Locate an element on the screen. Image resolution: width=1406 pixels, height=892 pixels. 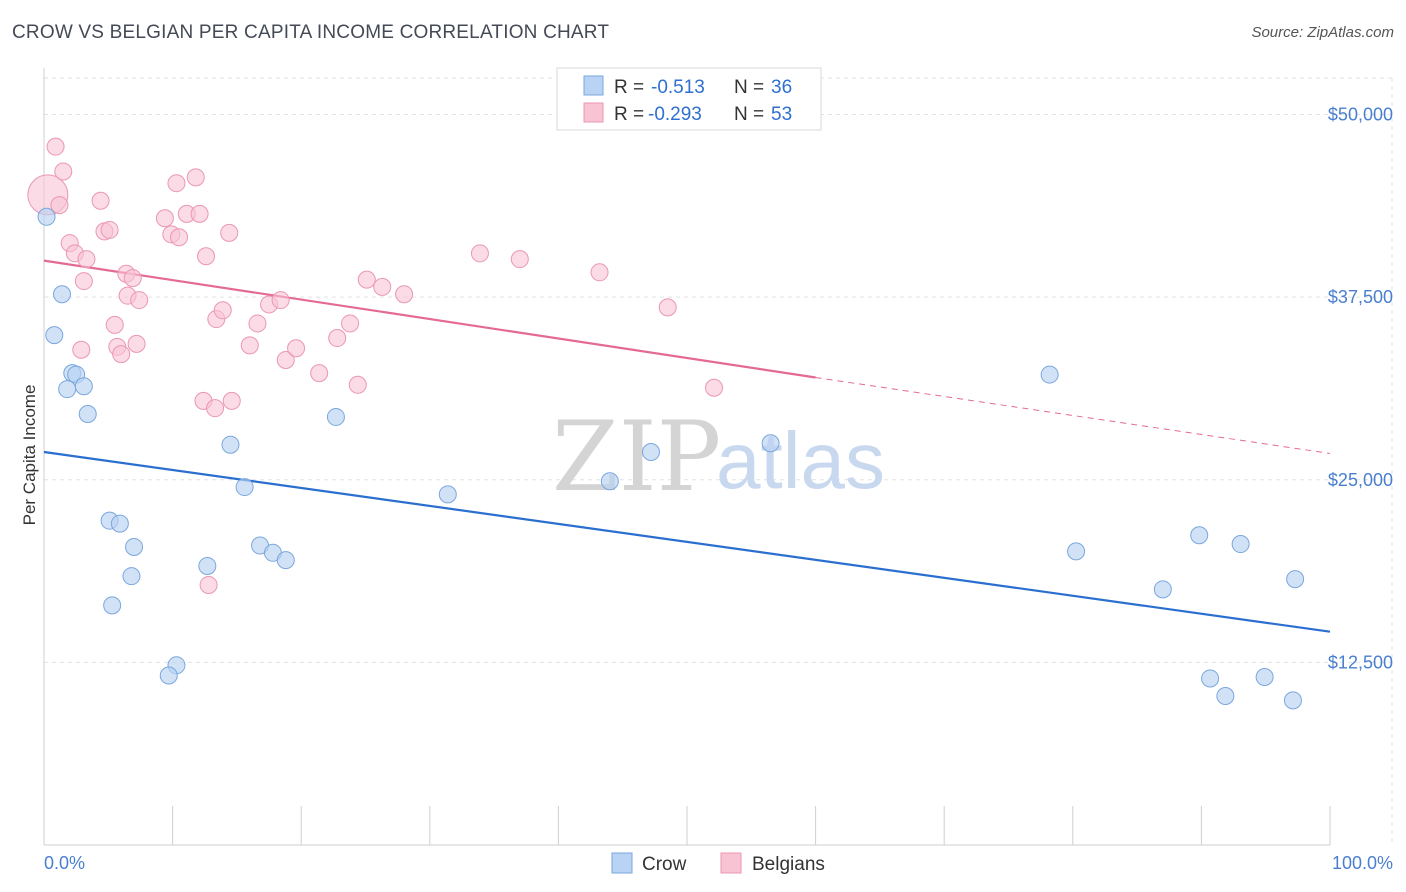
stats-legend-belgians-n-value: 53 is located at coordinates (781, 114).